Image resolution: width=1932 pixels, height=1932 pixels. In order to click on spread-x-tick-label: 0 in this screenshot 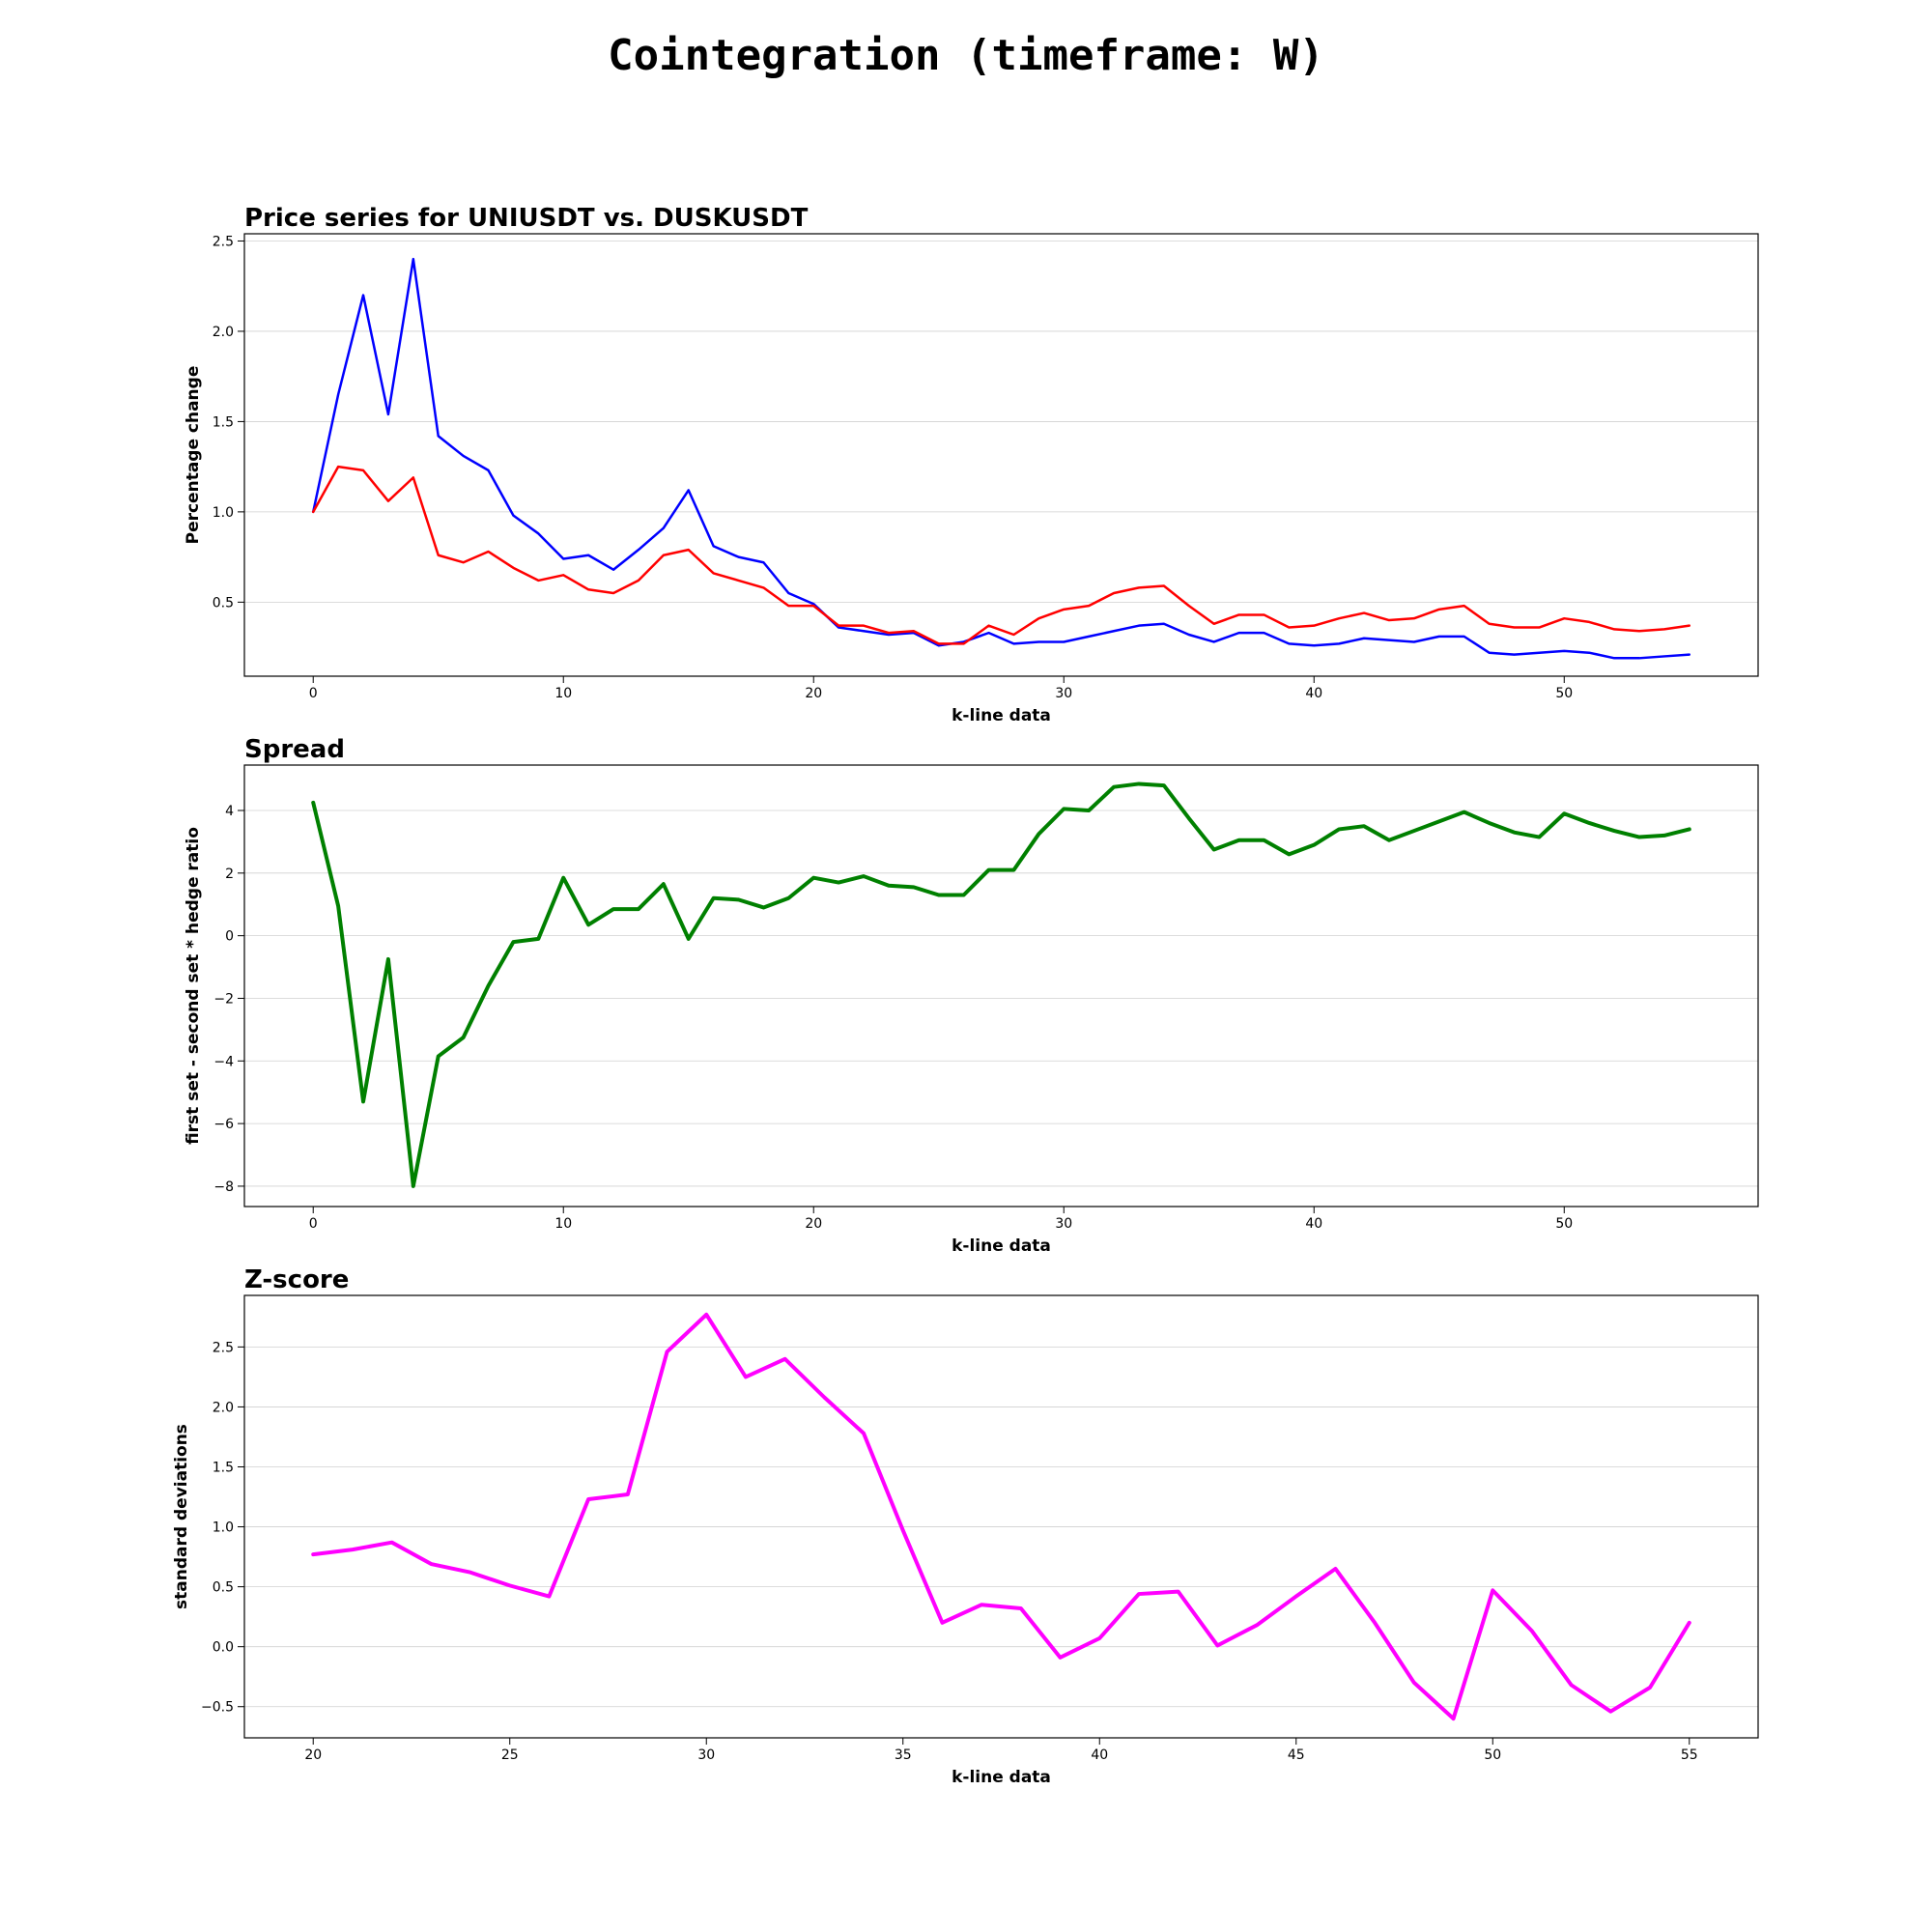, I will do `click(313, 1224)`.